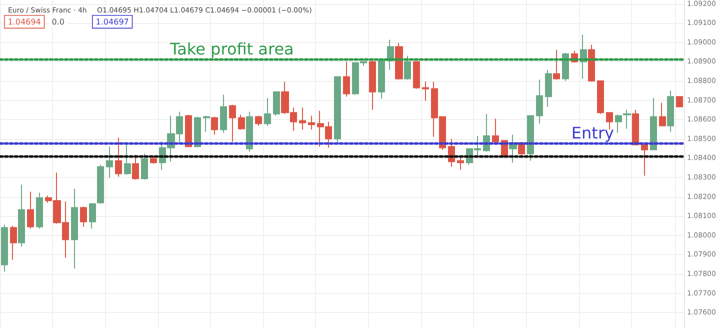  What do you see at coordinates (592, 132) in the screenshot?
I see `ref-line-label: Entry` at bounding box center [592, 132].